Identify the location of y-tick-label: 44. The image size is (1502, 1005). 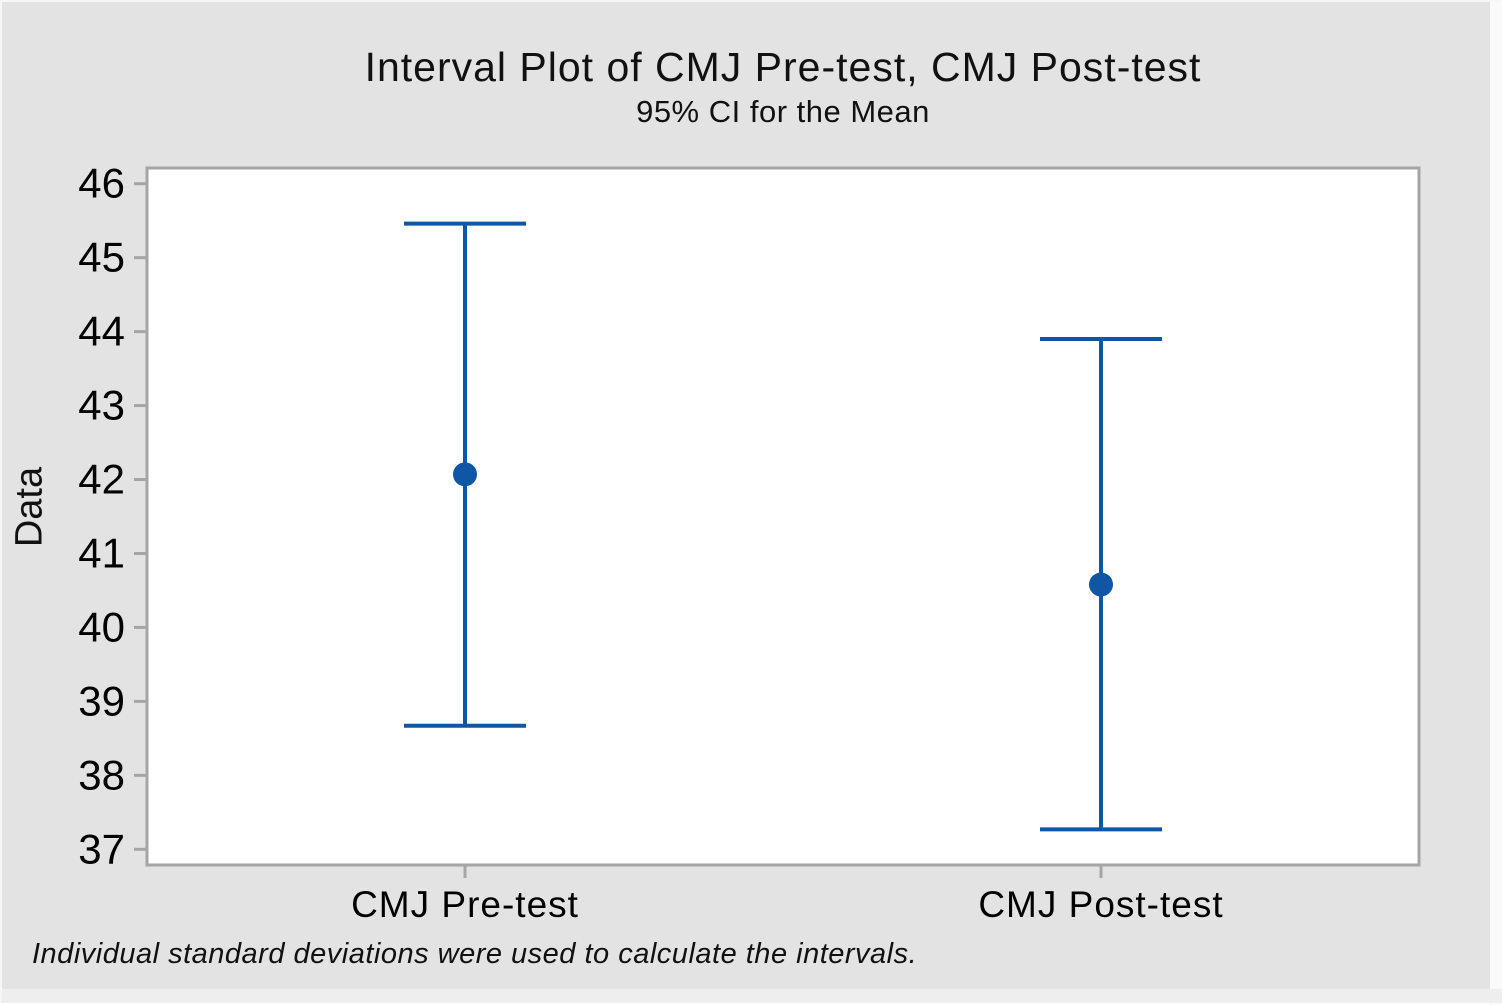
(101, 331).